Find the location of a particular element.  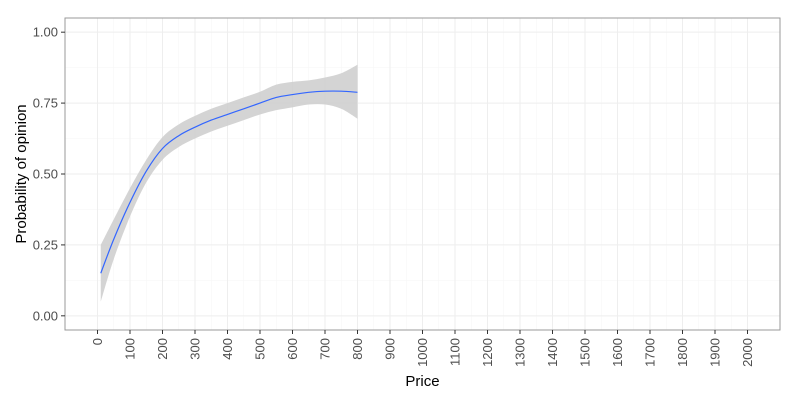

x-tick-label: 1800 is located at coordinates (682, 352).